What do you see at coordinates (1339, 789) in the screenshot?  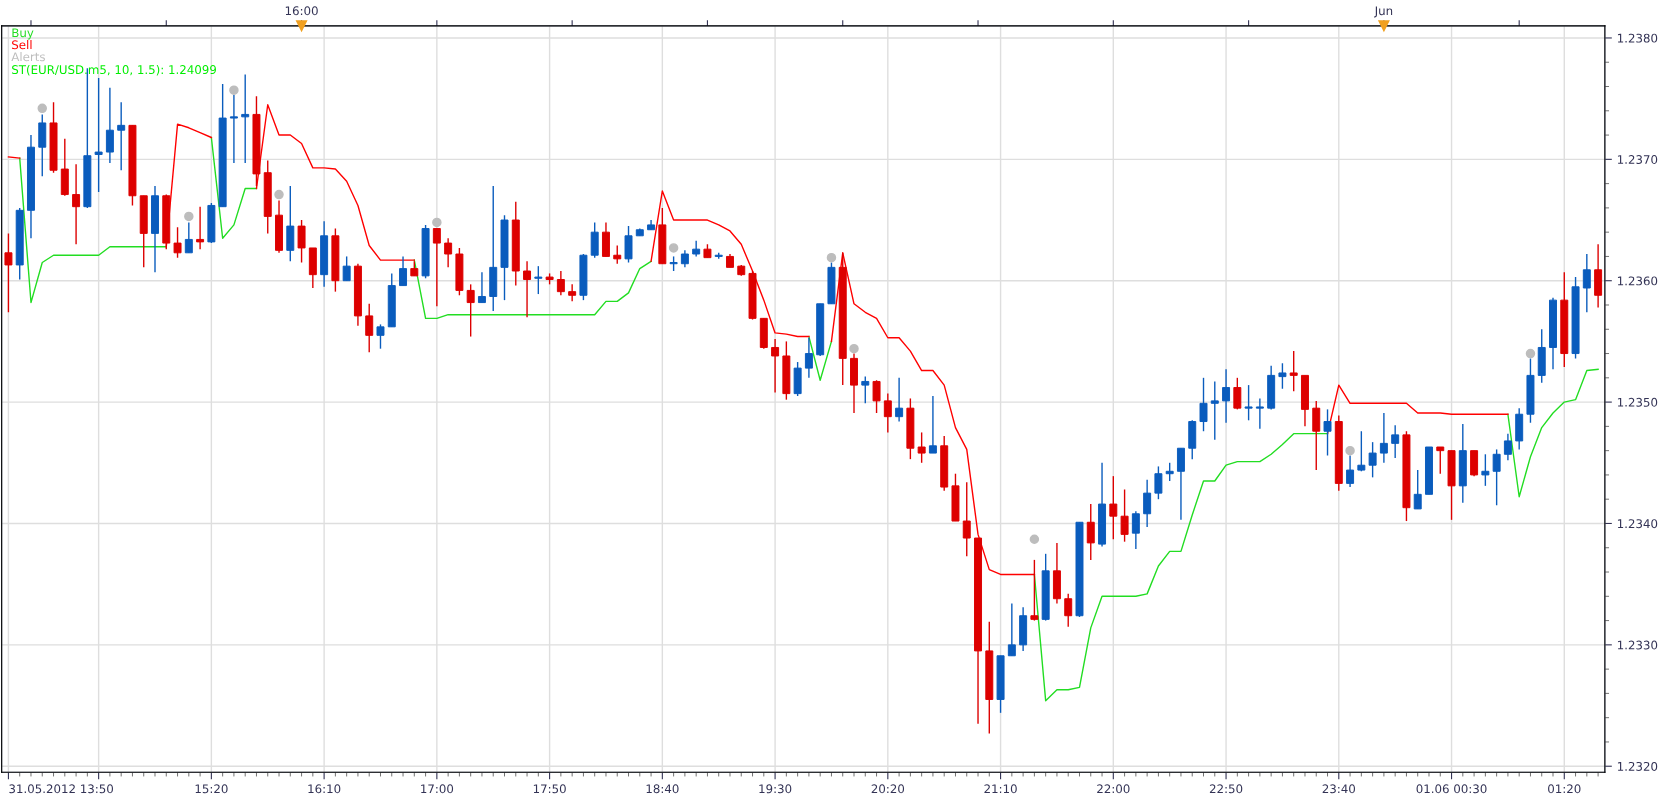 I see `x-tick-label: 23:40` at bounding box center [1339, 789].